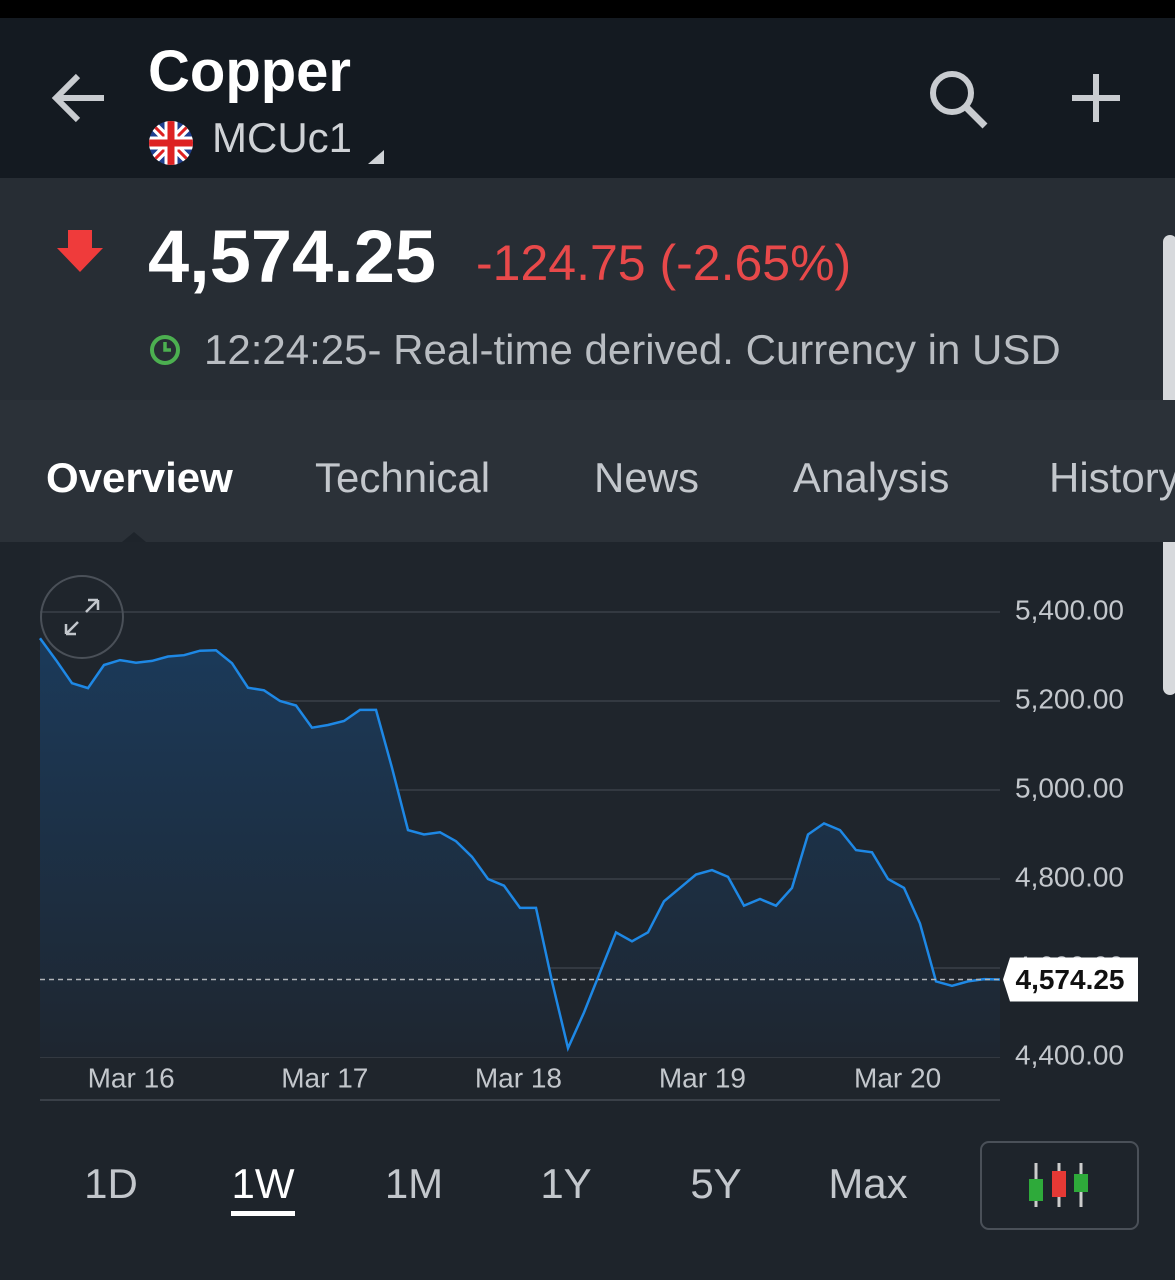  I want to click on expand-button, so click(82, 617).